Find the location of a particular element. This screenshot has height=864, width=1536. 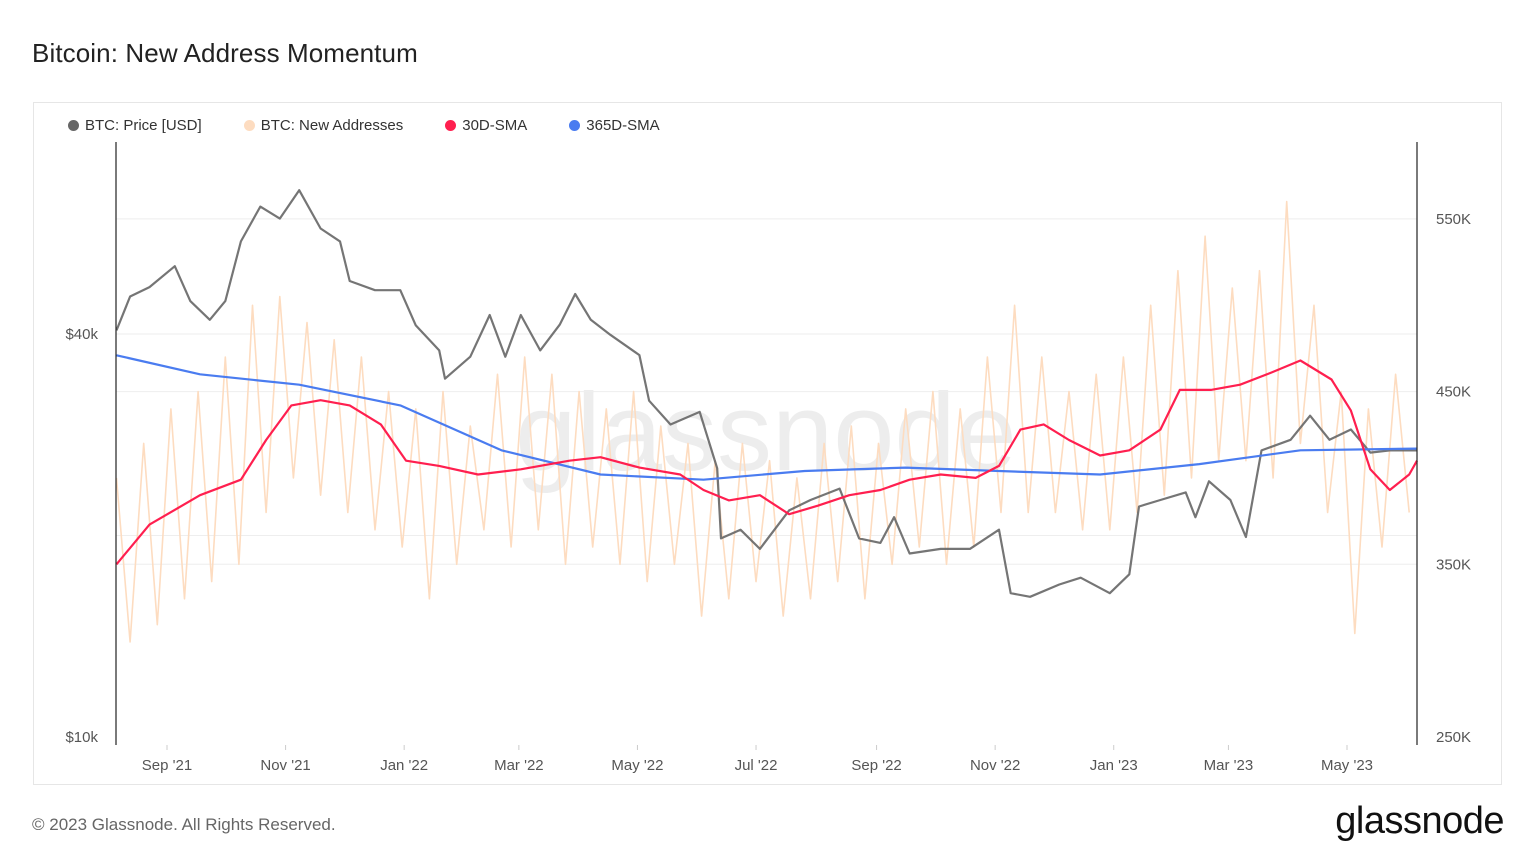

legend-label: BTC: Price [USD] is located at coordinates (143, 125).